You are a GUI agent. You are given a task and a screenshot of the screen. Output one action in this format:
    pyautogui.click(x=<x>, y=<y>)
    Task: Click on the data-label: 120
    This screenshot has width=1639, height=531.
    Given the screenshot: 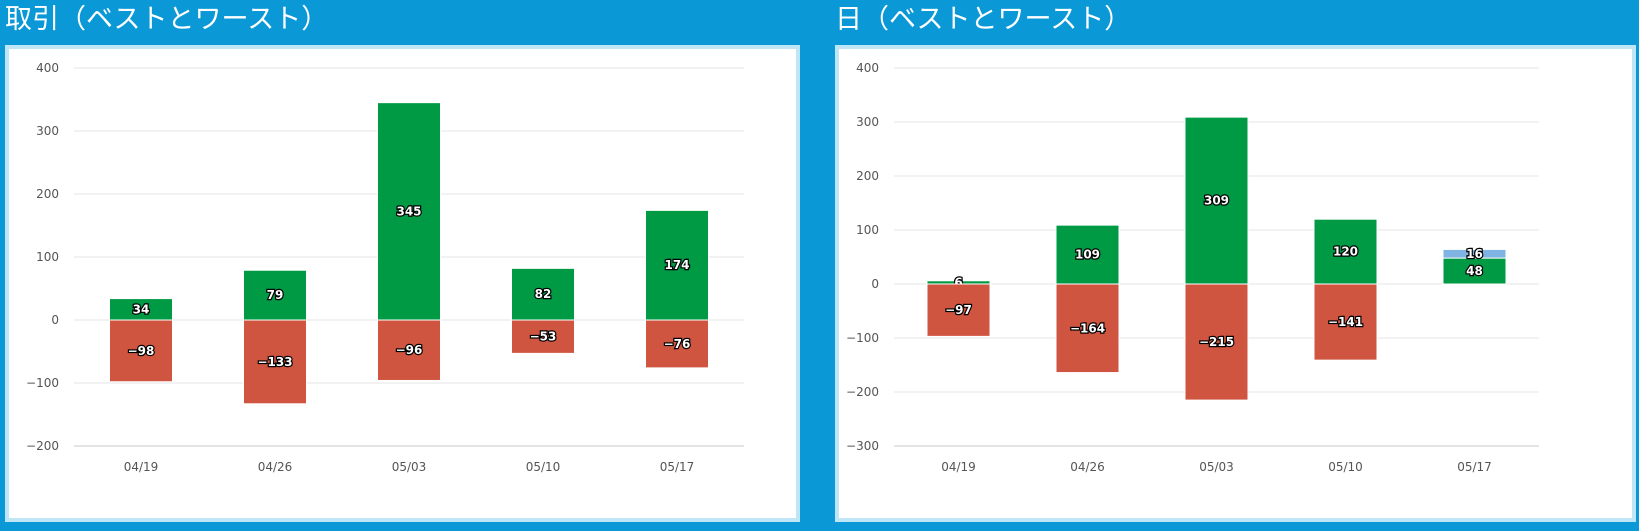 What is the action you would take?
    pyautogui.click(x=1345, y=252)
    